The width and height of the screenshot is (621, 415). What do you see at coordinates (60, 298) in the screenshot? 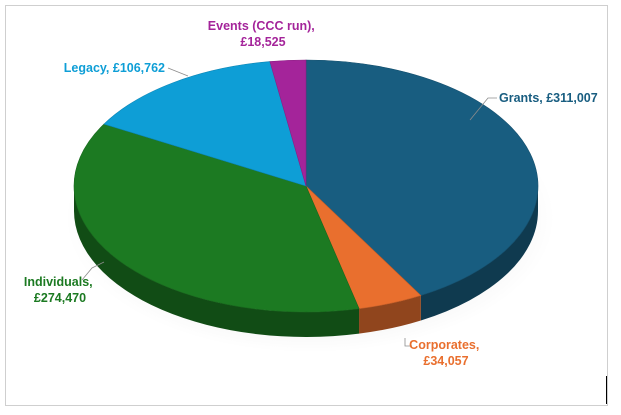
I see `slice-label-individuals-value: £274,470` at bounding box center [60, 298].